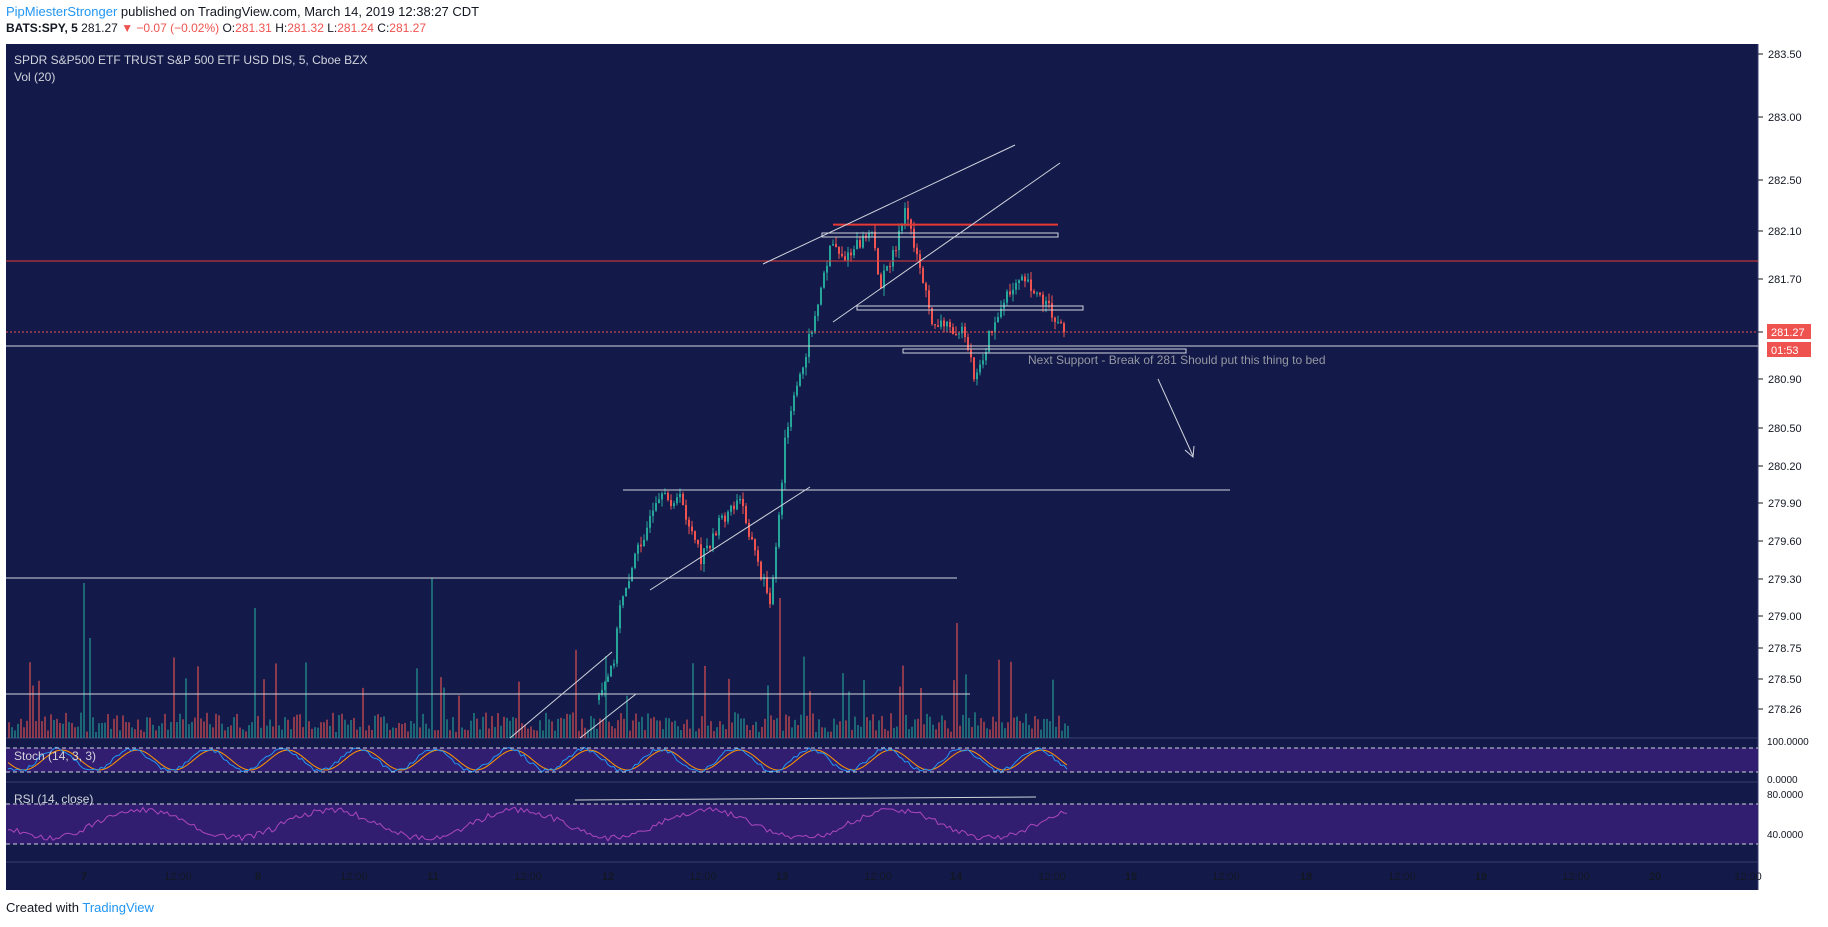  What do you see at coordinates (889, 204) in the screenshot?
I see `channel-upper-line` at bounding box center [889, 204].